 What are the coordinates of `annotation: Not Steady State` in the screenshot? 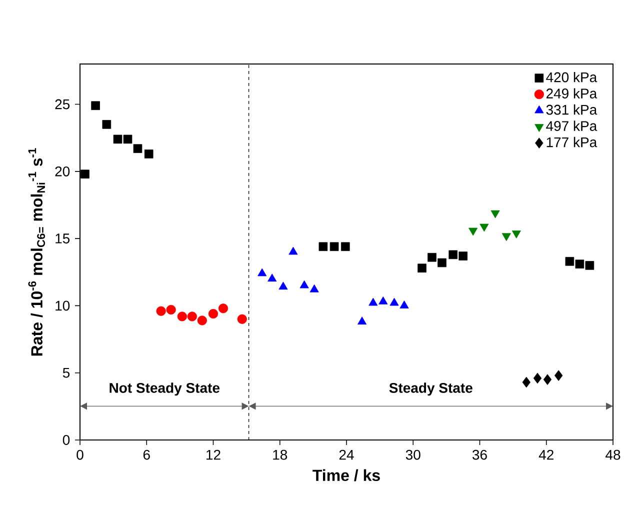 It's located at (165, 389).